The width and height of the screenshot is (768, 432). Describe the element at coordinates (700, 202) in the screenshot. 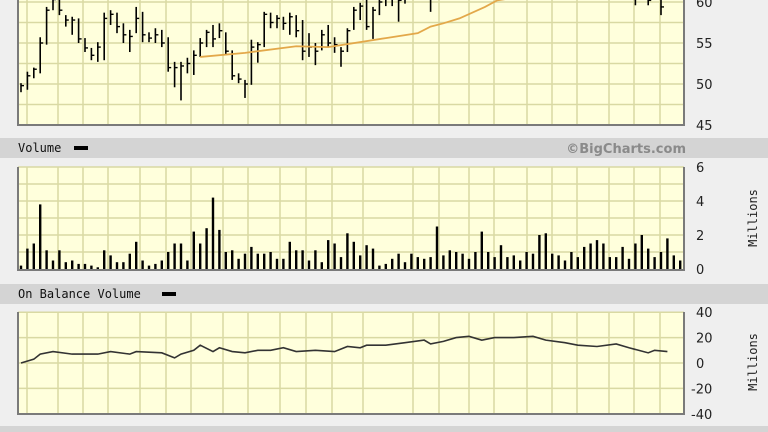

I see `volume-tick-label: 4` at that location.